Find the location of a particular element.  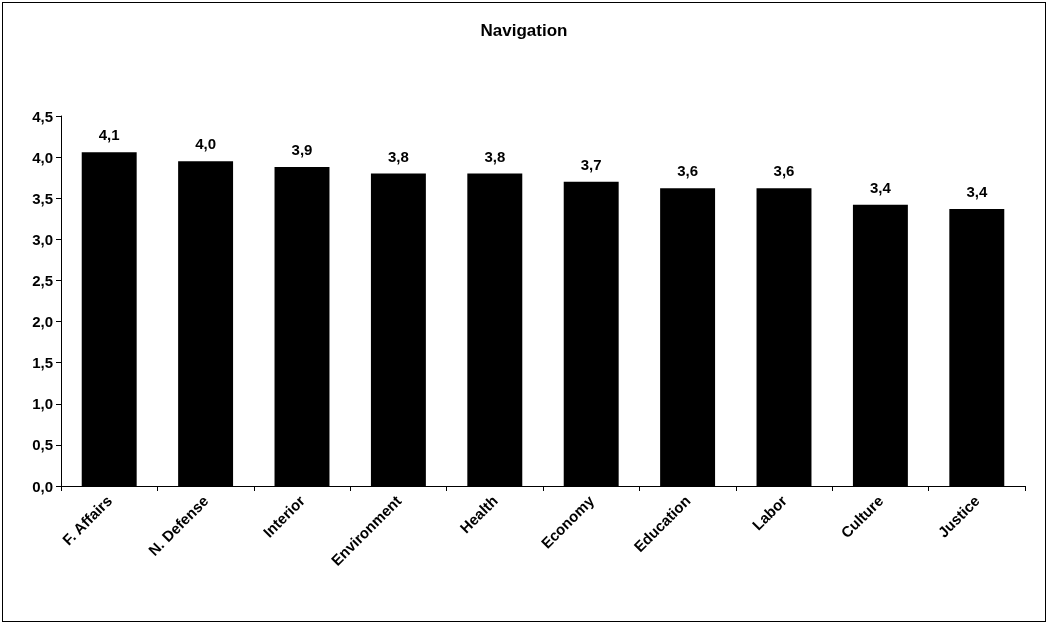

y-tick-label: 0,0 is located at coordinates (42, 486).